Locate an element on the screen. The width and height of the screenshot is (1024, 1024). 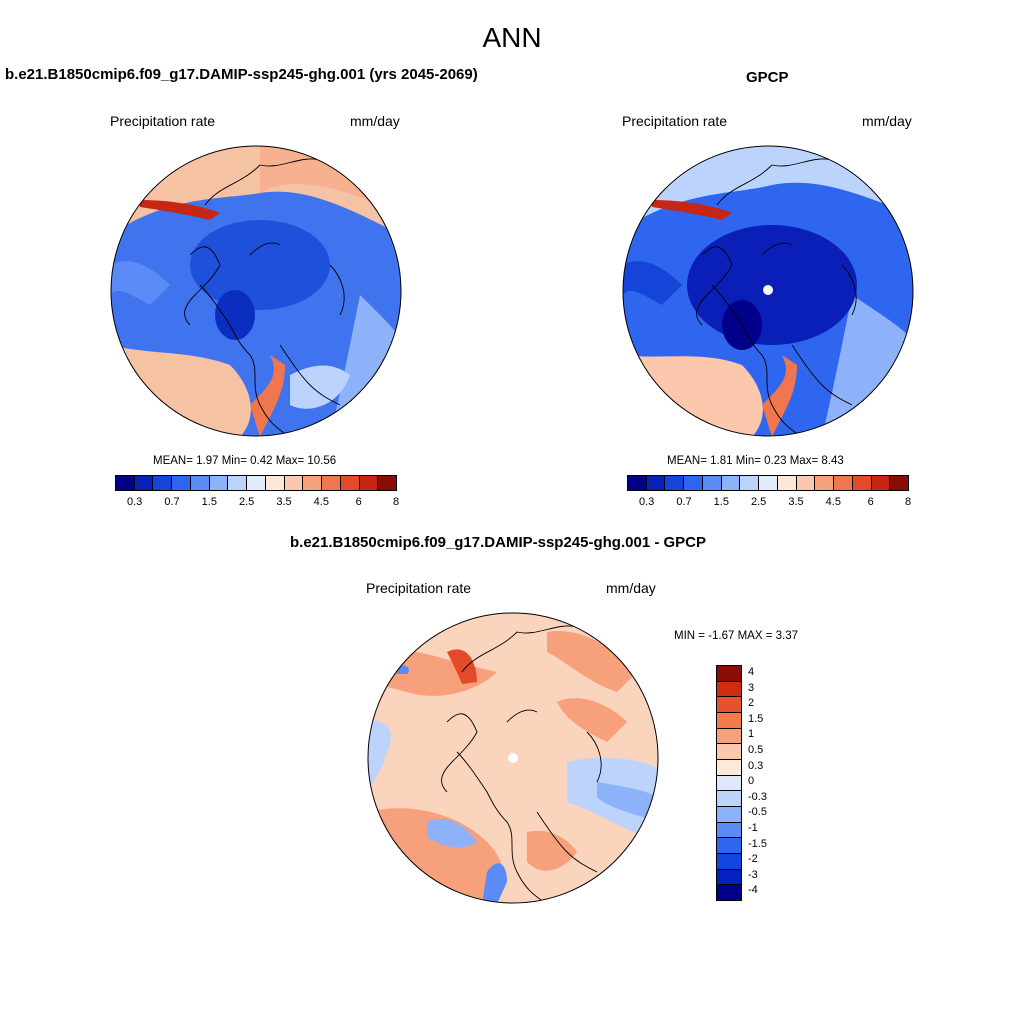
colorbar-tick-label: -1 is located at coordinates (753, 828).